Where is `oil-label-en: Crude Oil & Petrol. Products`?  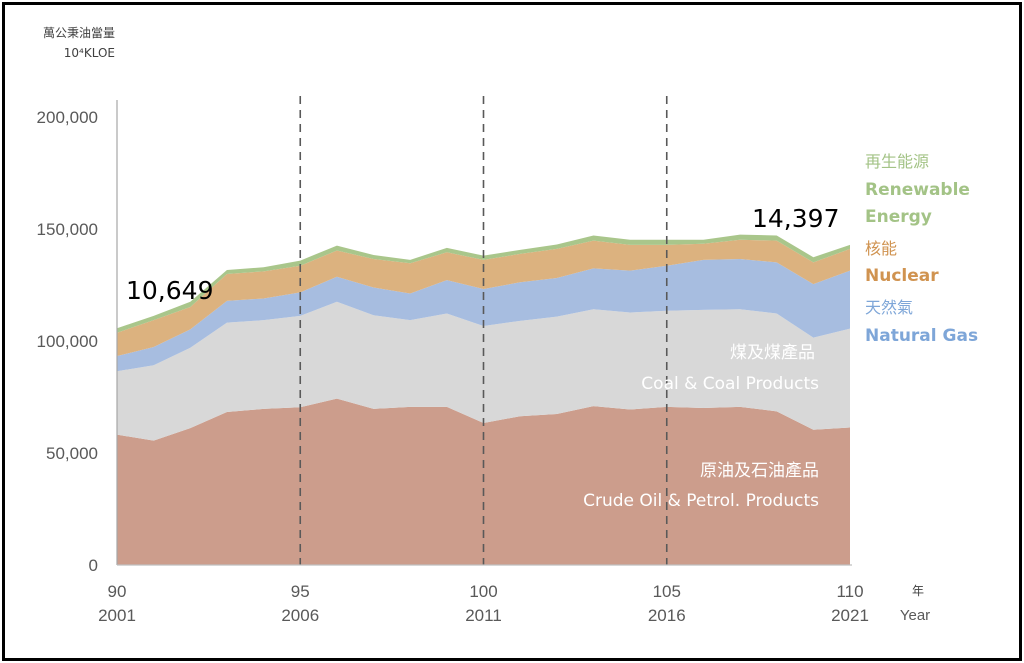
oil-label-en: Crude Oil & Petrol. Products is located at coordinates (701, 501).